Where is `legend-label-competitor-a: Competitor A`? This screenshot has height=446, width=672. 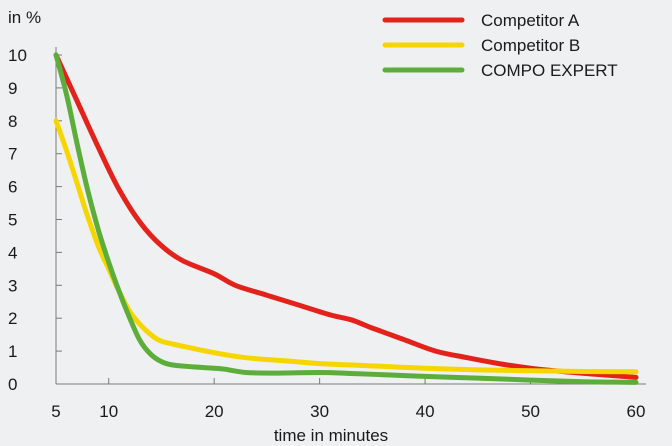
legend-label-competitor-a: Competitor A is located at coordinates (530, 20).